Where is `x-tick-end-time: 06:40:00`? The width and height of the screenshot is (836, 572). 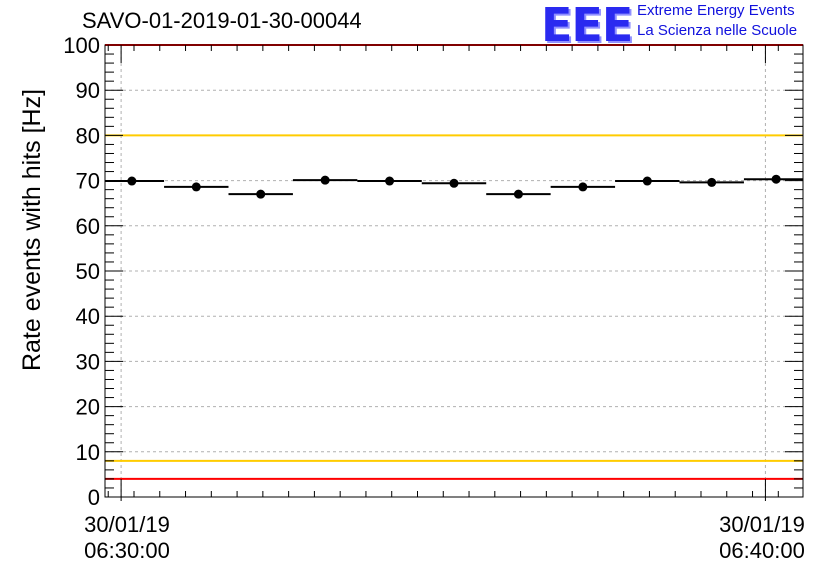
x-tick-end-time: 06:40:00 is located at coordinates (762, 550).